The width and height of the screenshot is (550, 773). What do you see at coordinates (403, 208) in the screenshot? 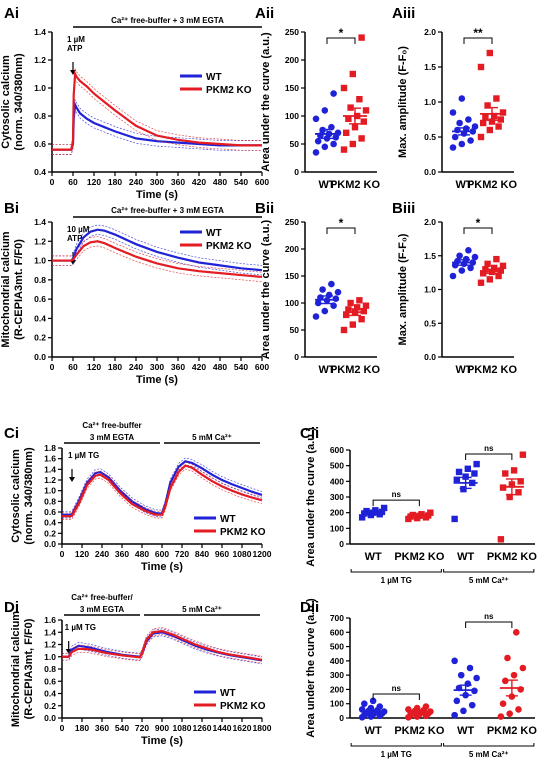
I see `panel-label: Biii` at bounding box center [403, 208].